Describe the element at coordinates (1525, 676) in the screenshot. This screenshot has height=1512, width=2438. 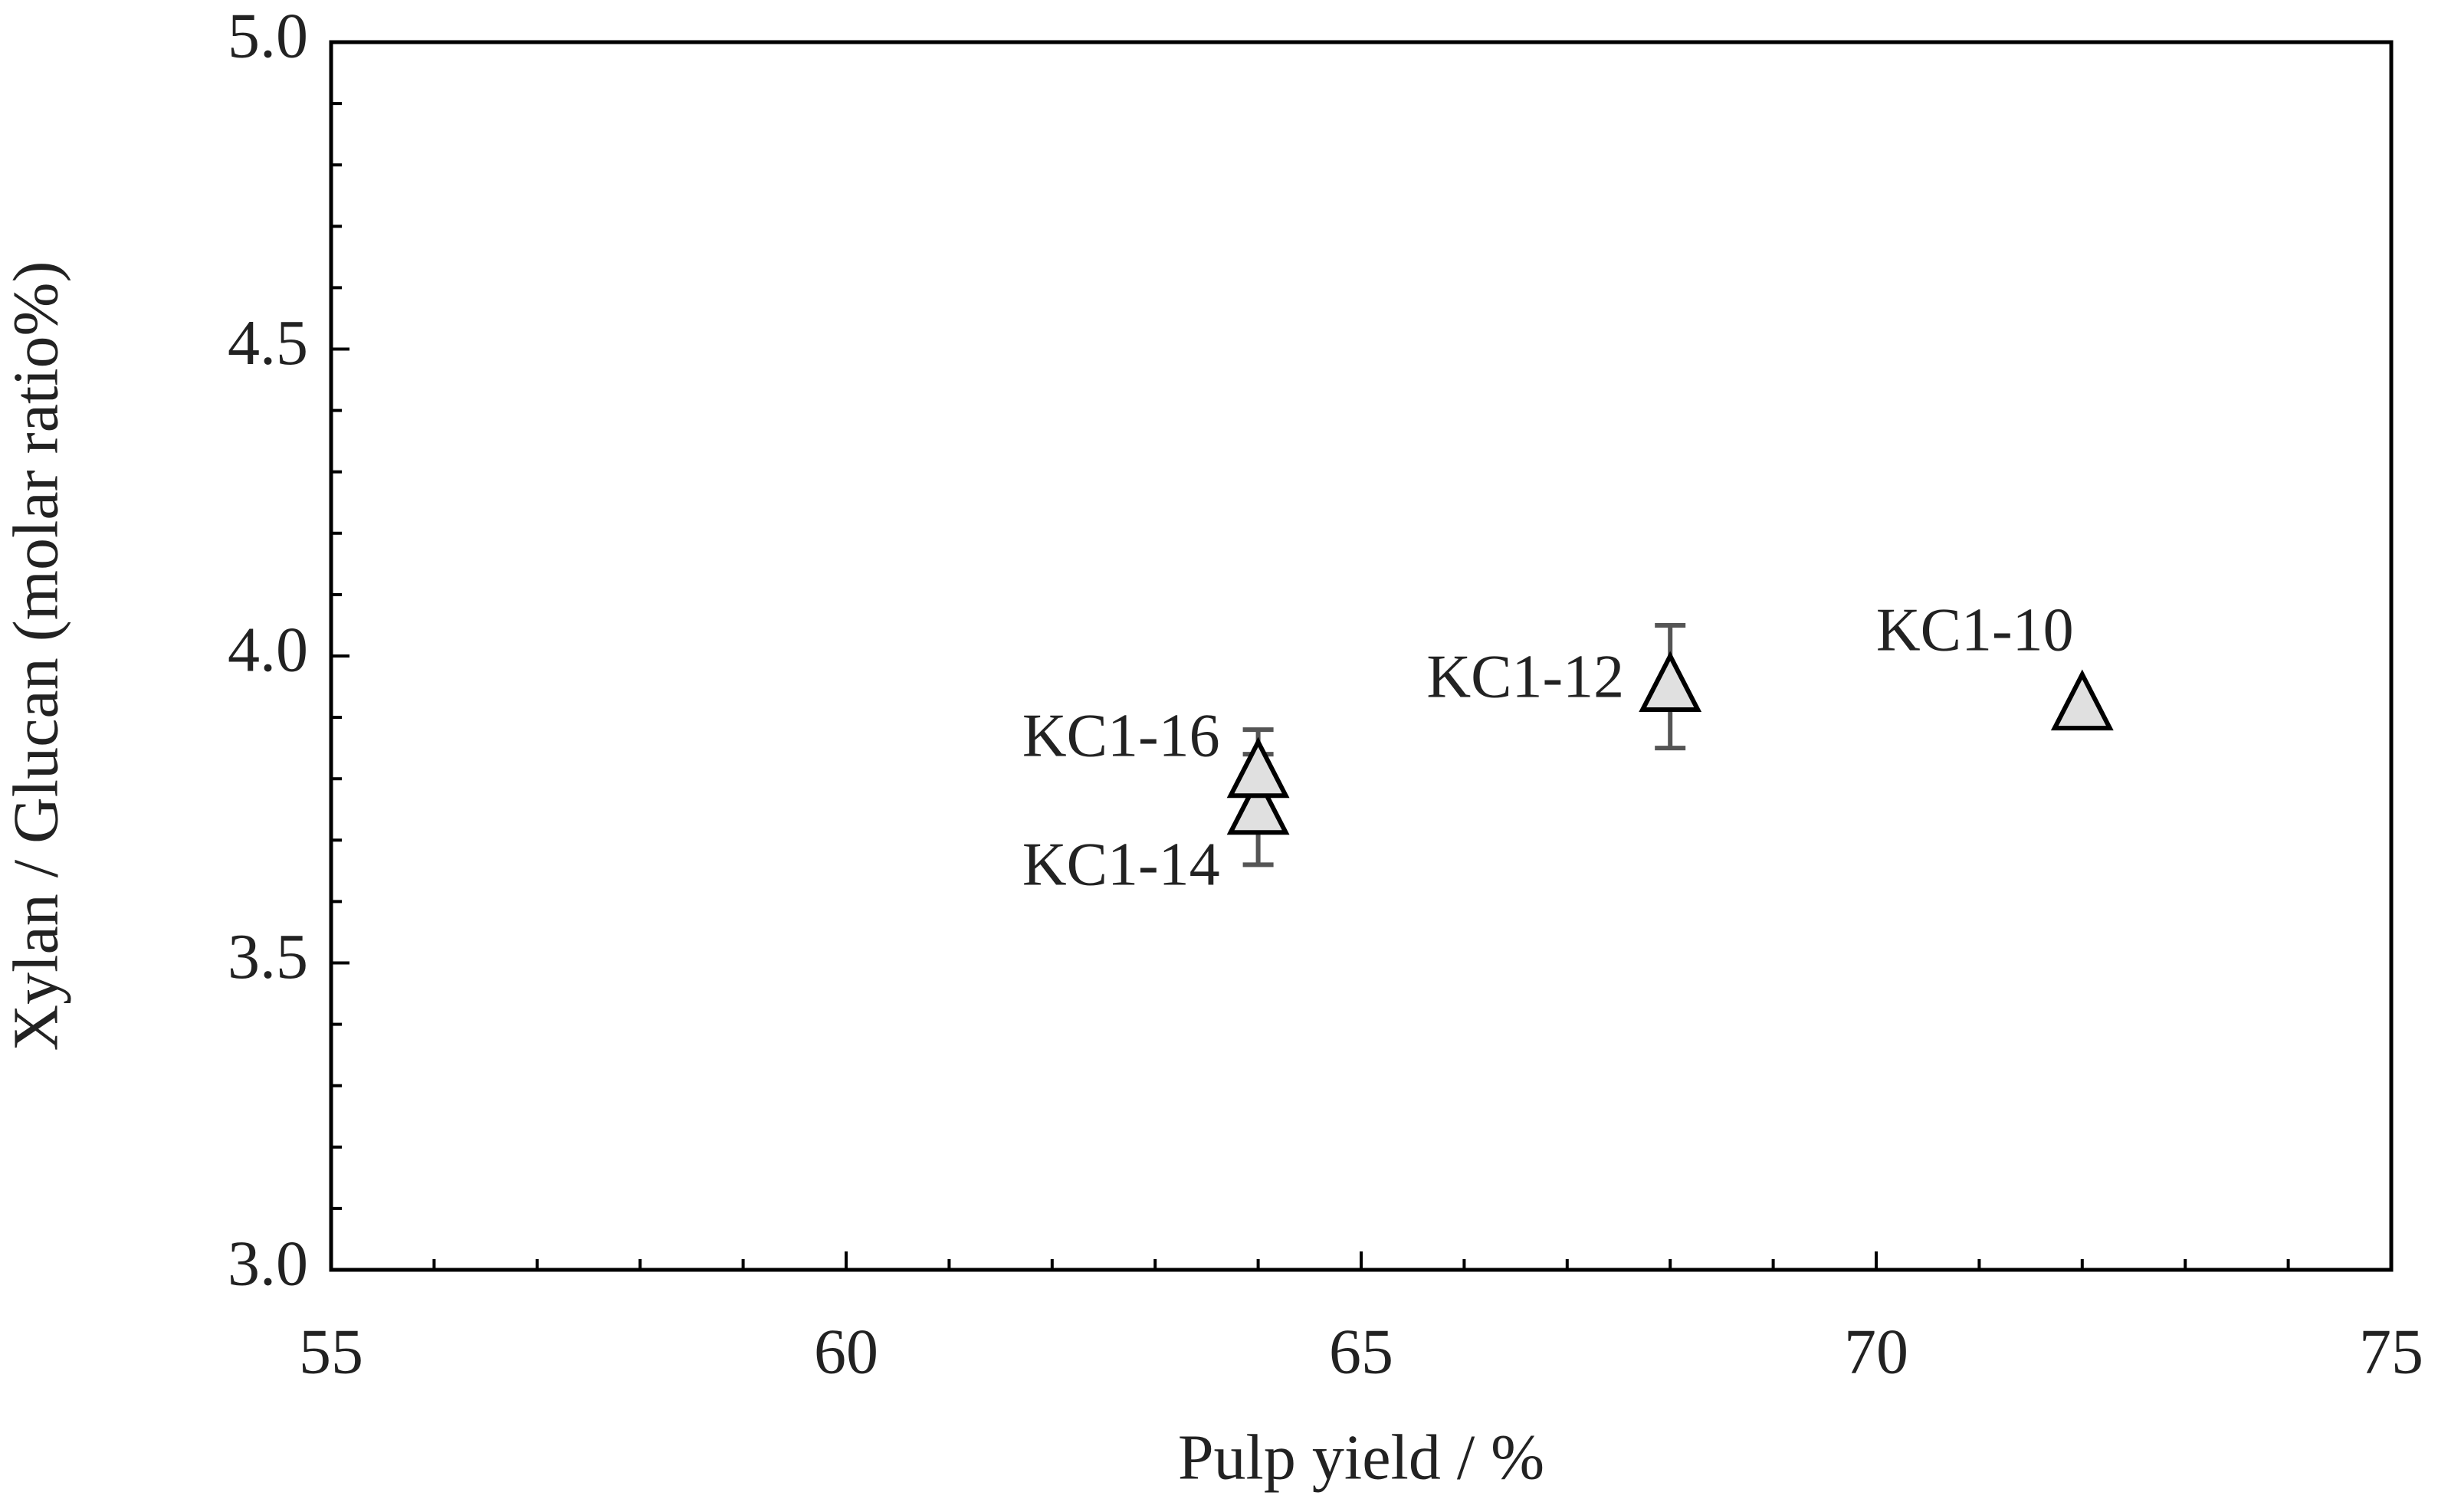
I see `point-label: KC1-12` at that location.